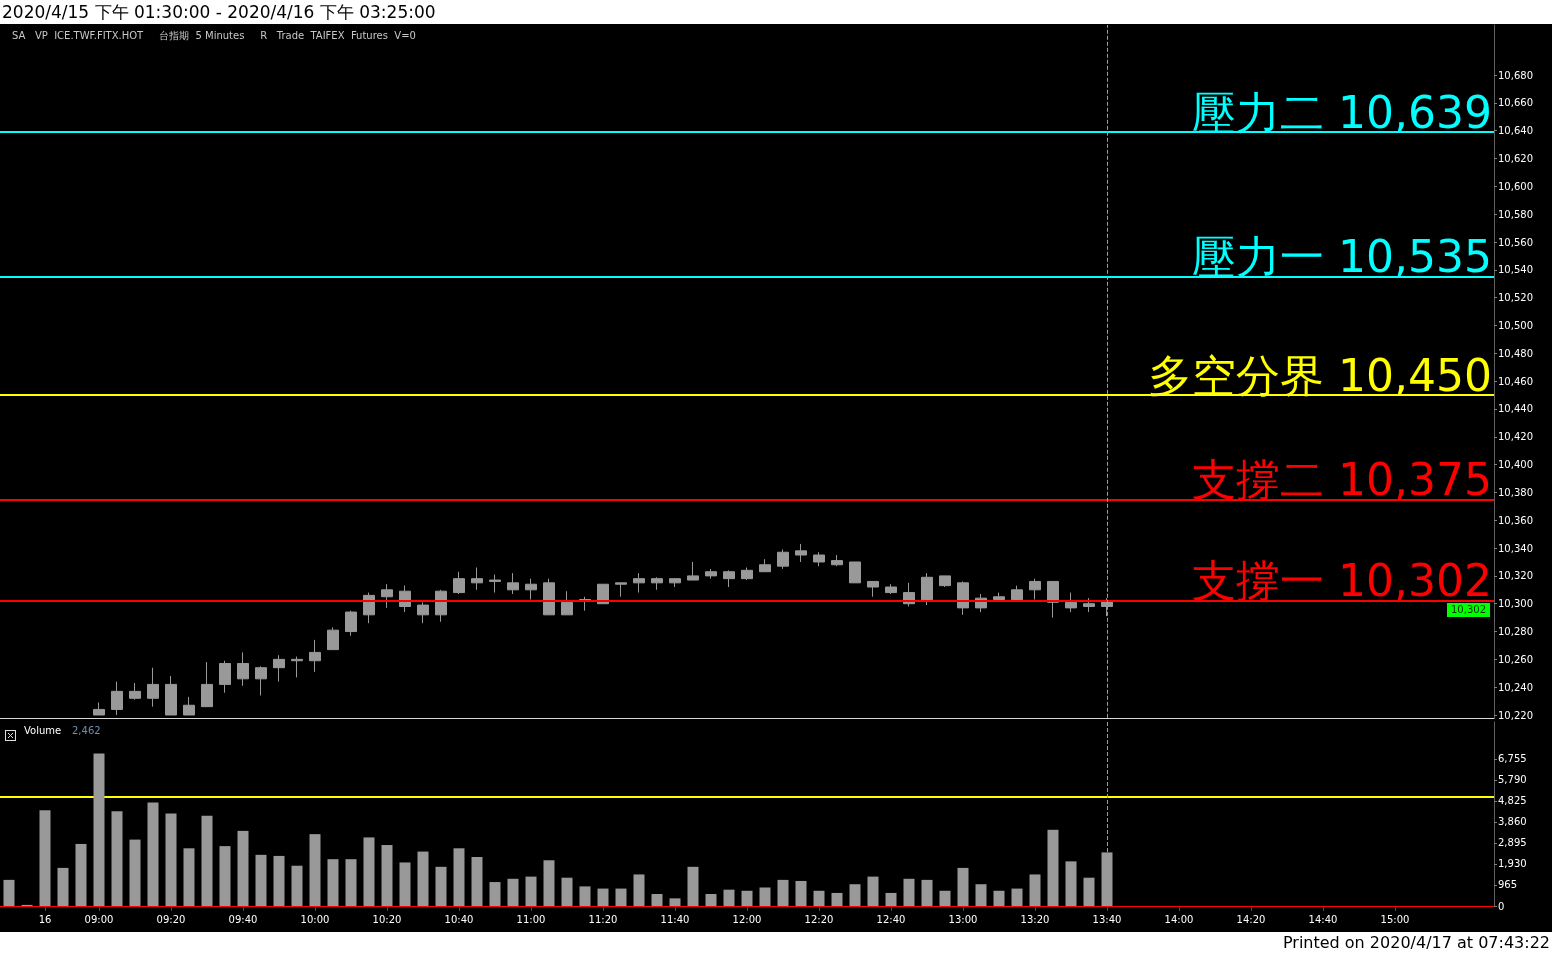 This screenshot has width=1552, height=954. I want to click on x-tick-label: 12:40, so click(891, 919).